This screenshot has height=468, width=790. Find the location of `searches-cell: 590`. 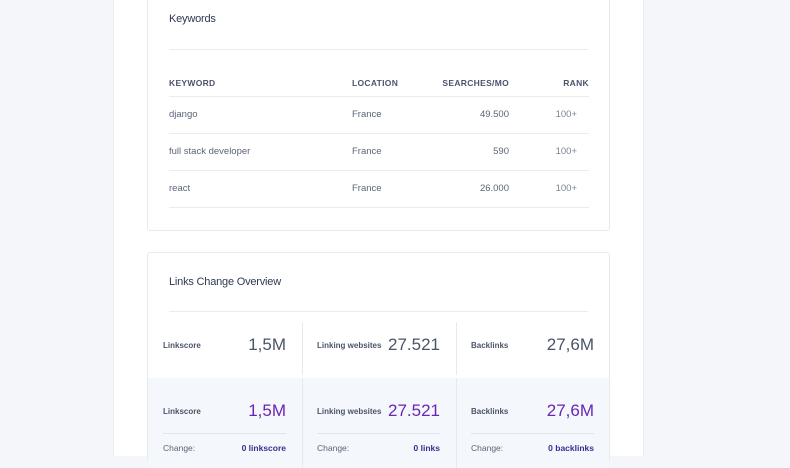

searches-cell: 590 is located at coordinates (501, 151).